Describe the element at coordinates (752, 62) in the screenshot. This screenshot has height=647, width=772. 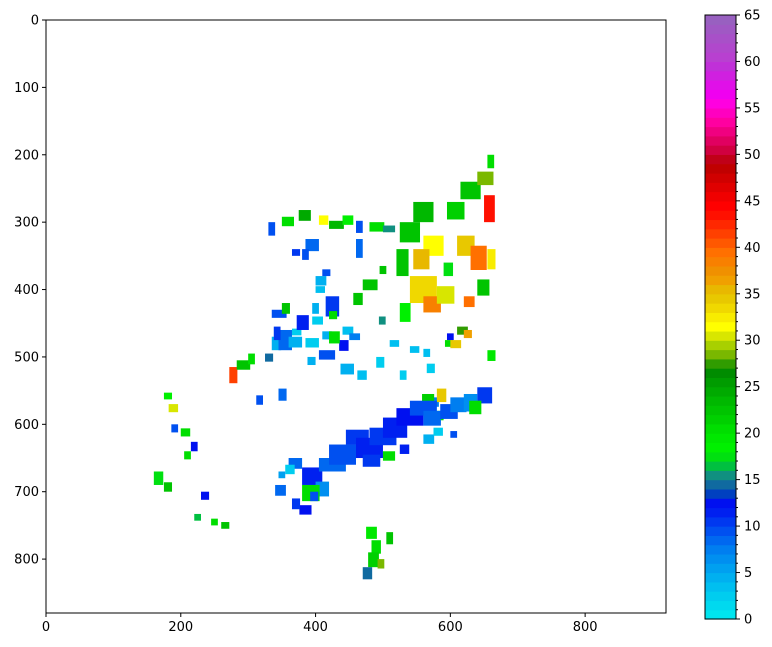
I see `colorbar-tick-label: 60` at that location.